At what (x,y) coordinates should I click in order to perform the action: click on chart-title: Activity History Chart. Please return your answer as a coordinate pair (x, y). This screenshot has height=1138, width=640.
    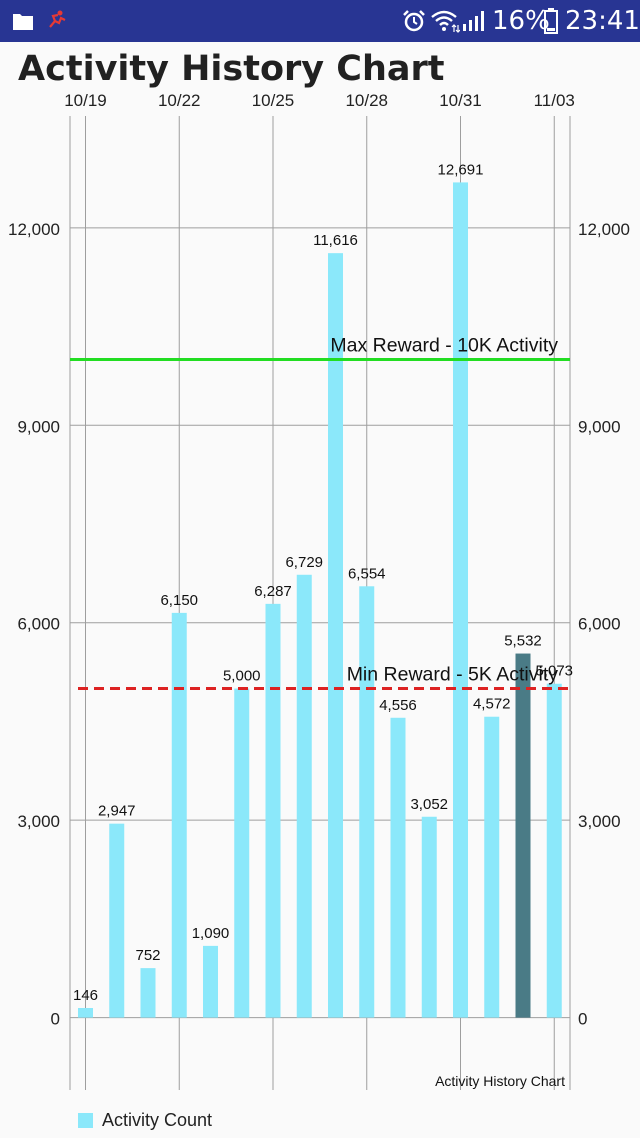
    Looking at the image, I should click on (231, 69).